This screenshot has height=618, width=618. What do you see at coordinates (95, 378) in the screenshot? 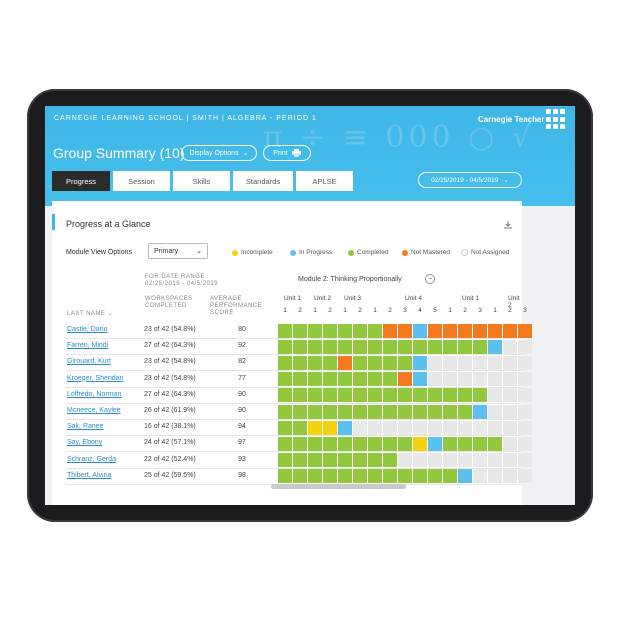
I see `student-name-link: Kroeger, Sheridan` at bounding box center [95, 378].